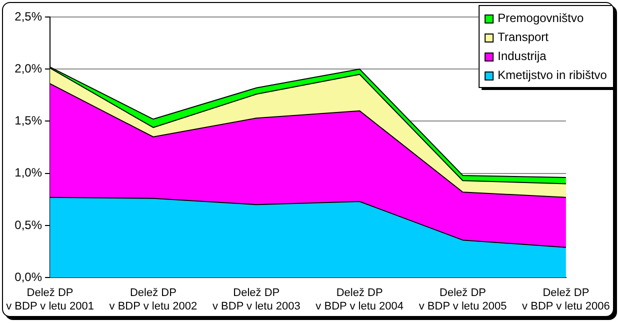 The image size is (618, 323). What do you see at coordinates (28, 121) in the screenshot?
I see `y-tick-label: 1,5%` at bounding box center [28, 121].